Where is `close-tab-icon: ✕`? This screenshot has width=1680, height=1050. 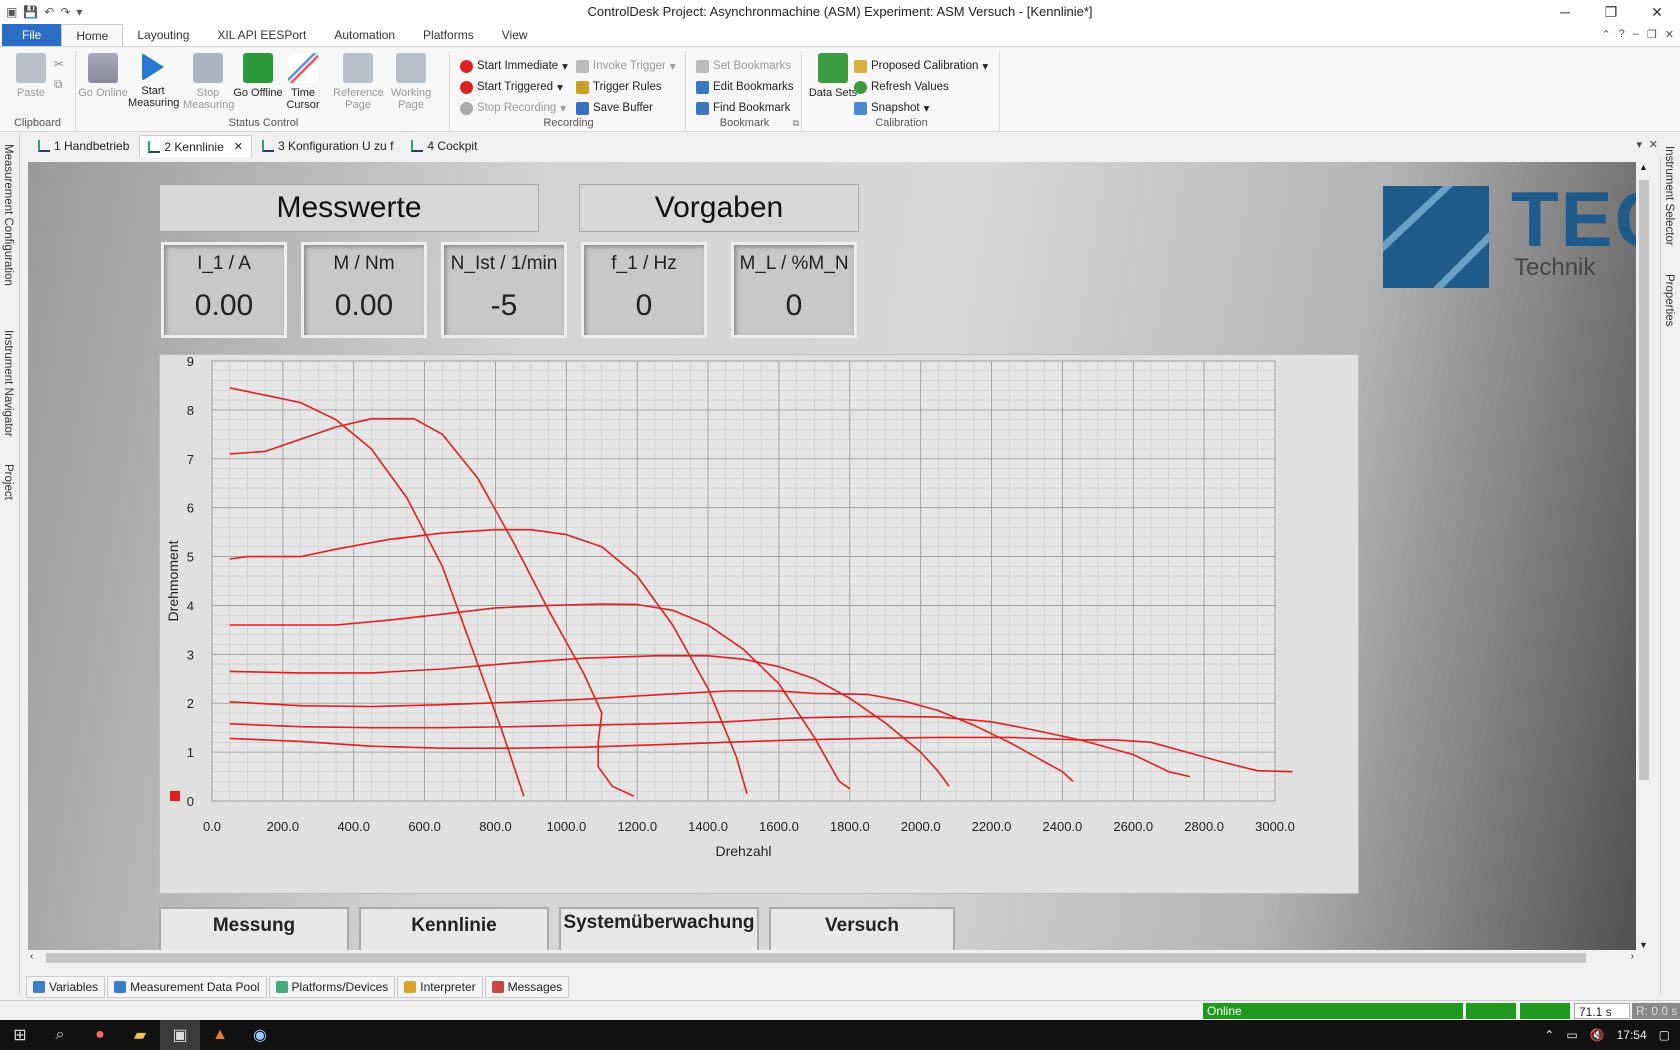 close-tab-icon: ✕ is located at coordinates (238, 147).